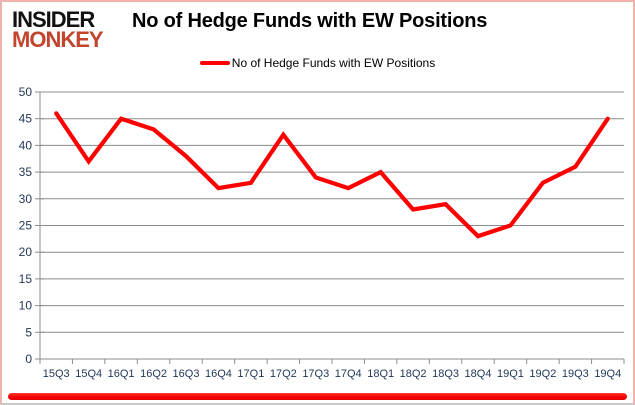 This screenshot has width=635, height=405. I want to click on x-axis-tick-label: 19Q1, so click(510, 374).